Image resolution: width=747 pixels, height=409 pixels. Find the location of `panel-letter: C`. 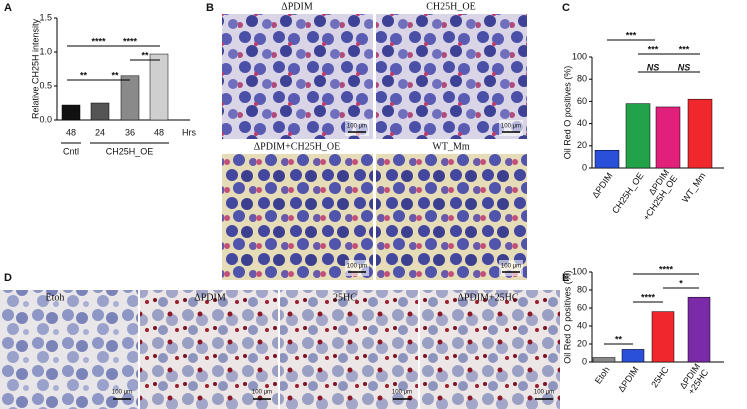

panel-letter: C is located at coordinates (566, 8).